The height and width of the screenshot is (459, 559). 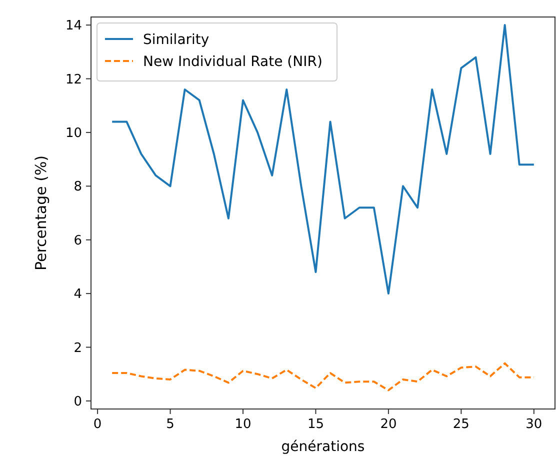 I want to click on y-tick-label: 12, so click(x=73, y=80).